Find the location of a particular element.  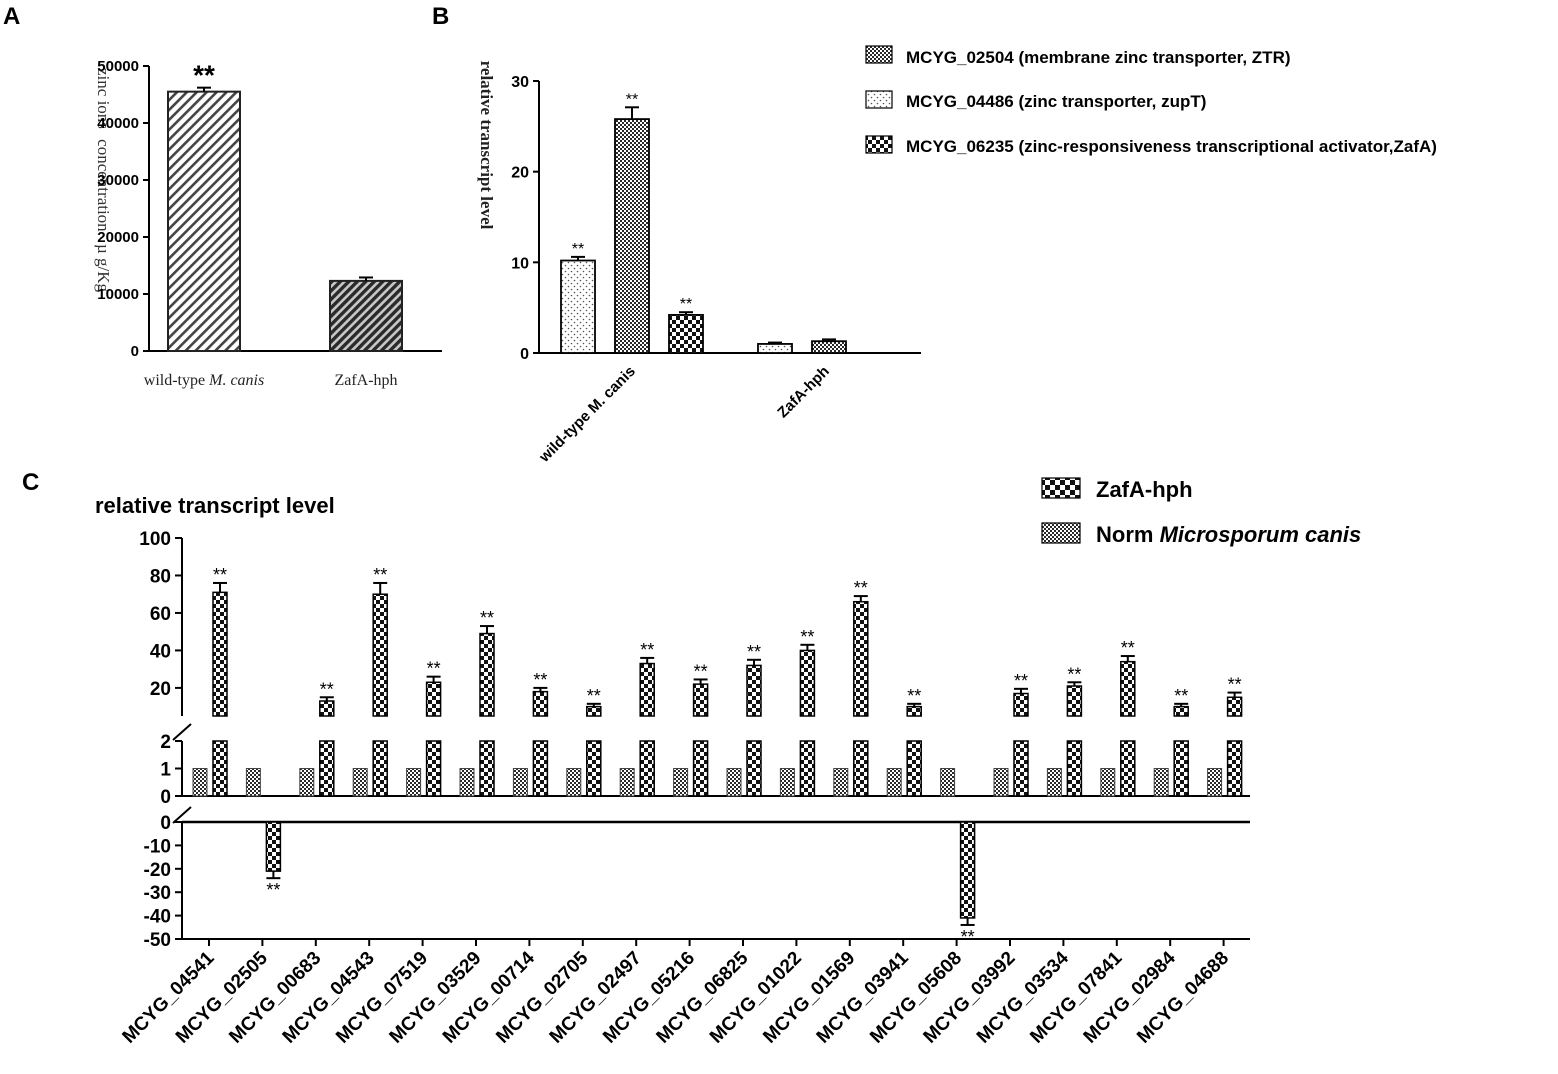

panel-a-ytick-label: 20000 is located at coordinates (118, 237).